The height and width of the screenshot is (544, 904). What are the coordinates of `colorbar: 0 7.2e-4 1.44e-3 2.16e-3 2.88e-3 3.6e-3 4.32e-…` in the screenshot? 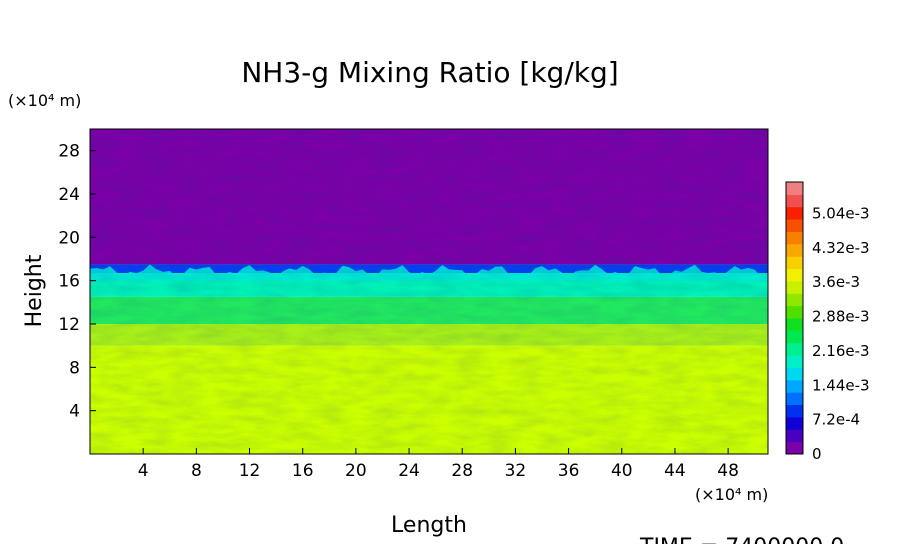 It's located at (827, 322).